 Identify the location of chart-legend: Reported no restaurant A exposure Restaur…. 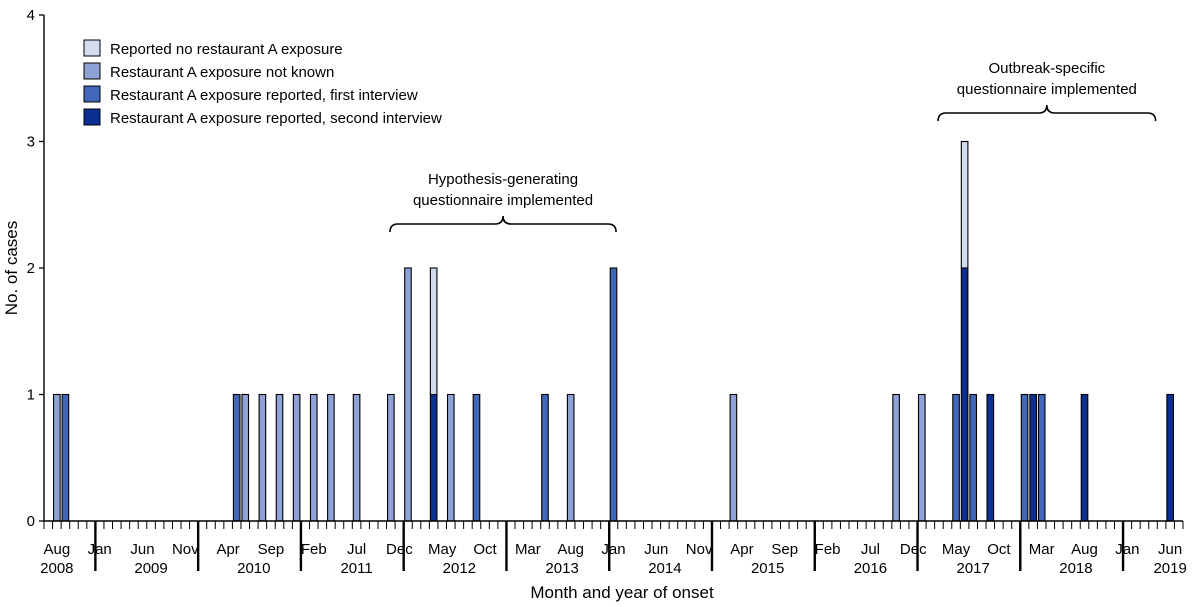
(262, 83).